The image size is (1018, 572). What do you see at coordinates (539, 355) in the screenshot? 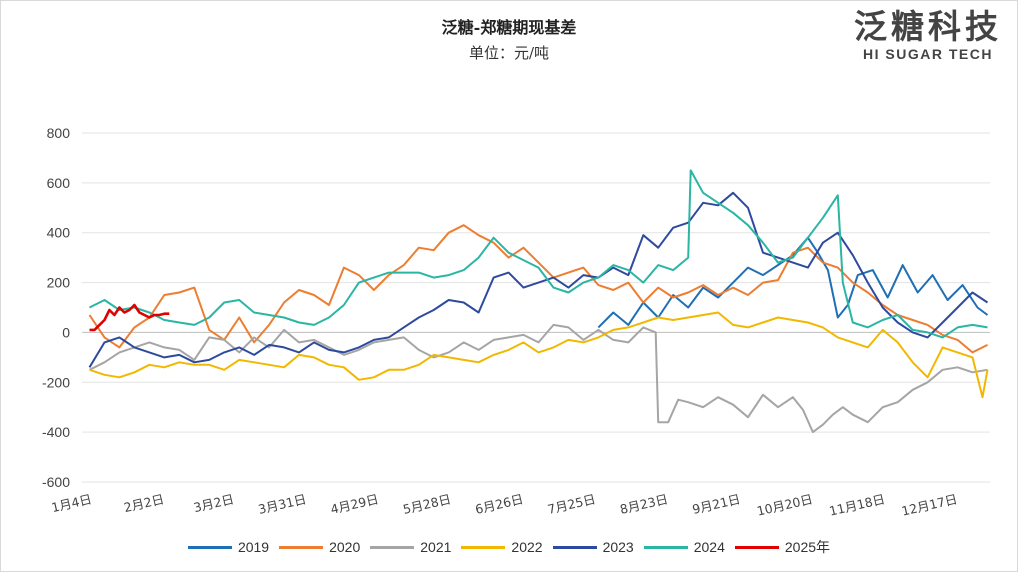
I see `series-line-2022` at bounding box center [539, 355].